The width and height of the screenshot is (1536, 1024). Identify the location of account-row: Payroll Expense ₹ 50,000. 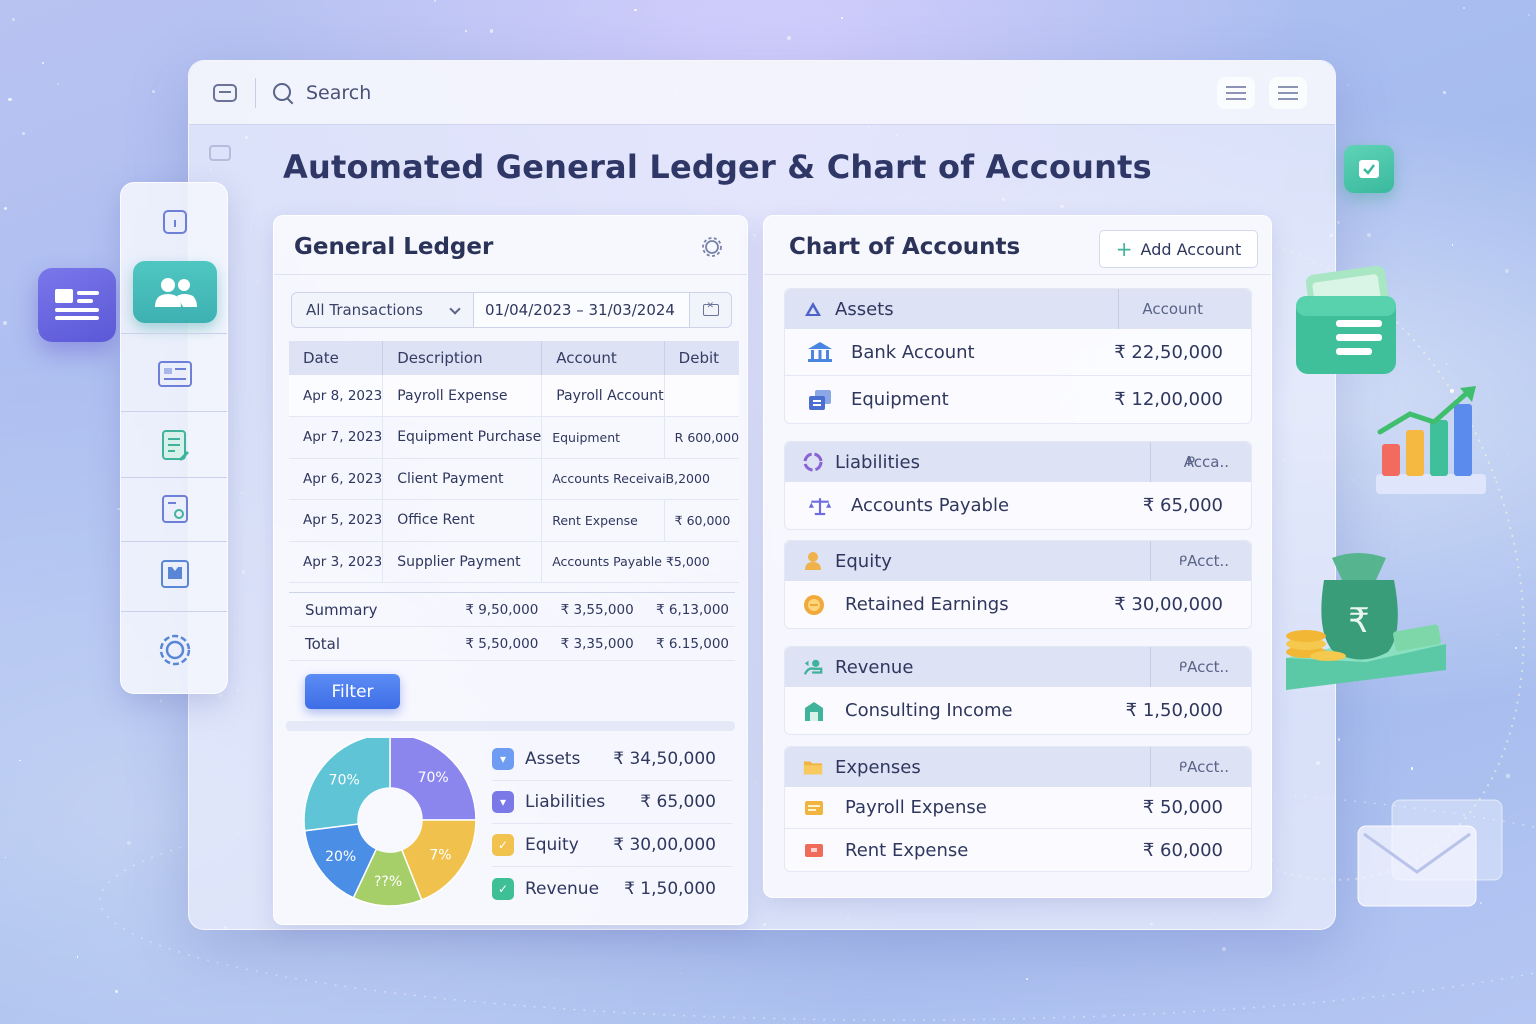
(1018, 808).